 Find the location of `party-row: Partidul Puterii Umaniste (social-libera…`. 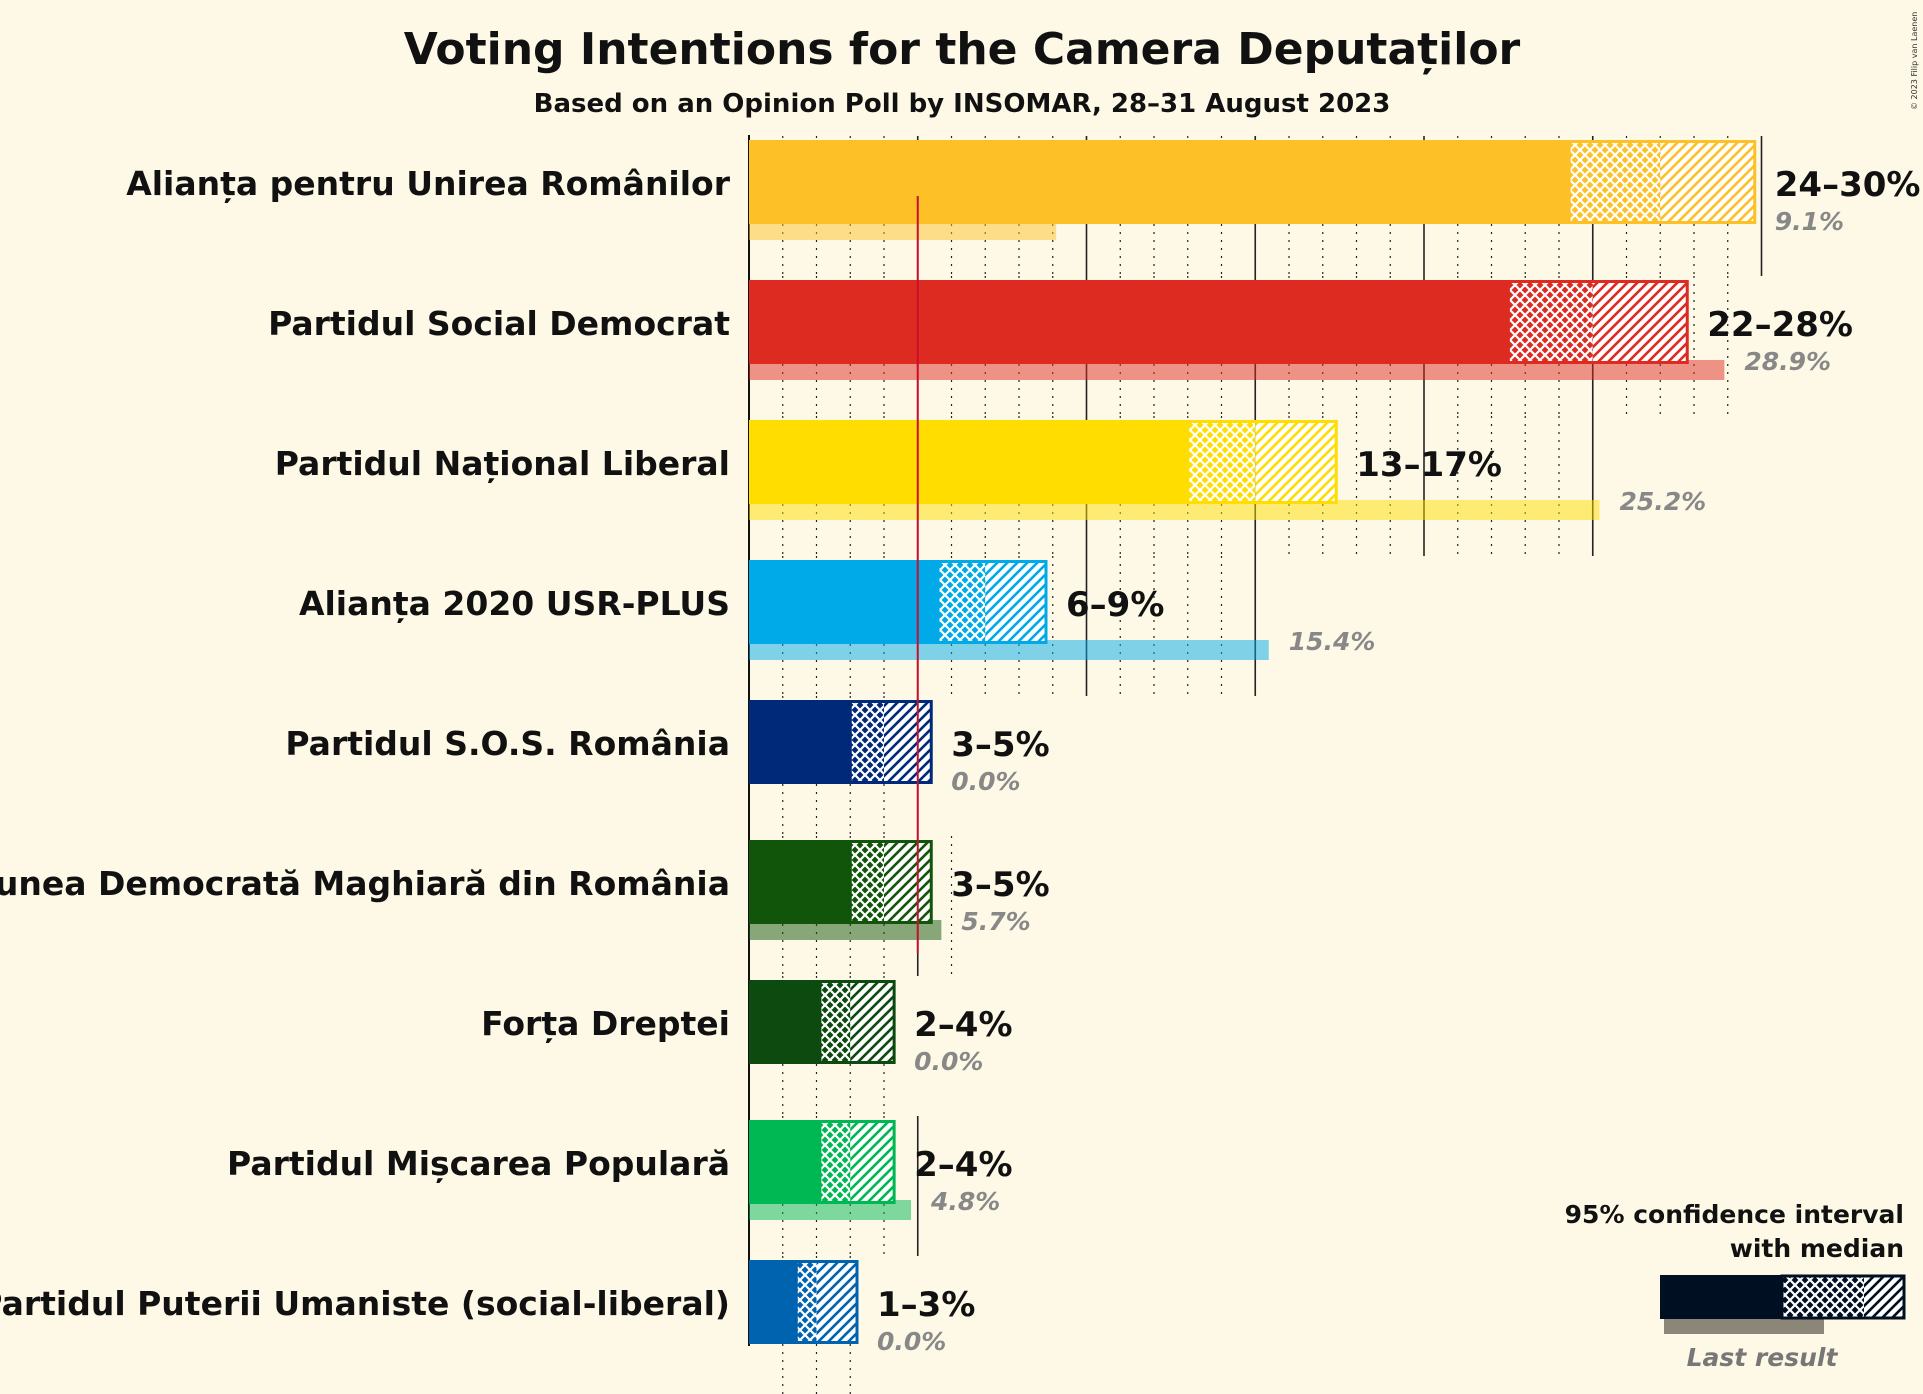

party-row: Partidul Puterii Umaniste (social-libera… is located at coordinates (487, 1308).